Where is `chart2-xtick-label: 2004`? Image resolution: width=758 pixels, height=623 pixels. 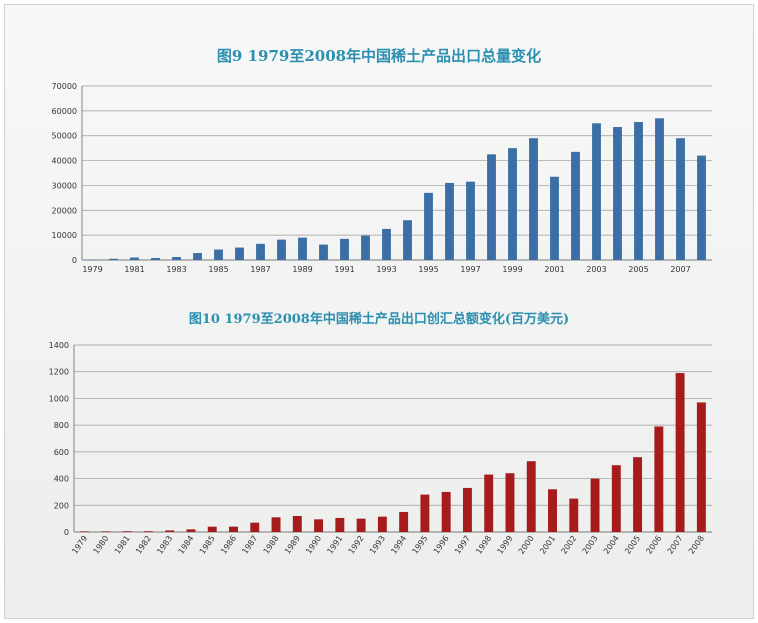
chart2-xtick-label: 2004 is located at coordinates (611, 545).